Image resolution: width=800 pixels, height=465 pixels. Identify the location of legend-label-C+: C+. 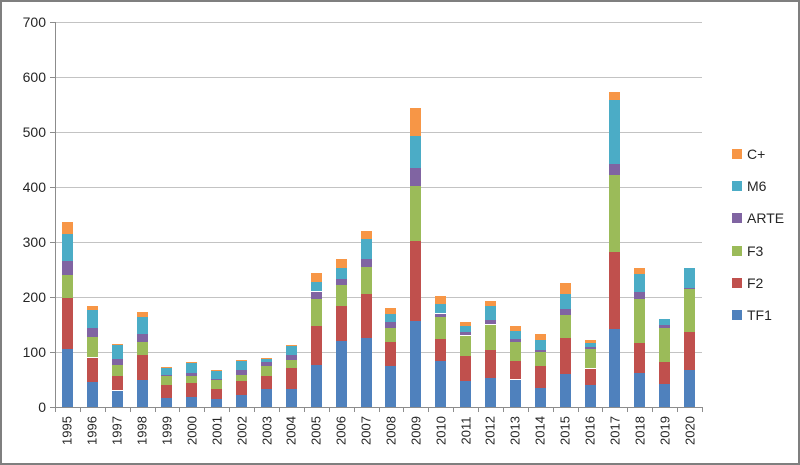
(756, 154).